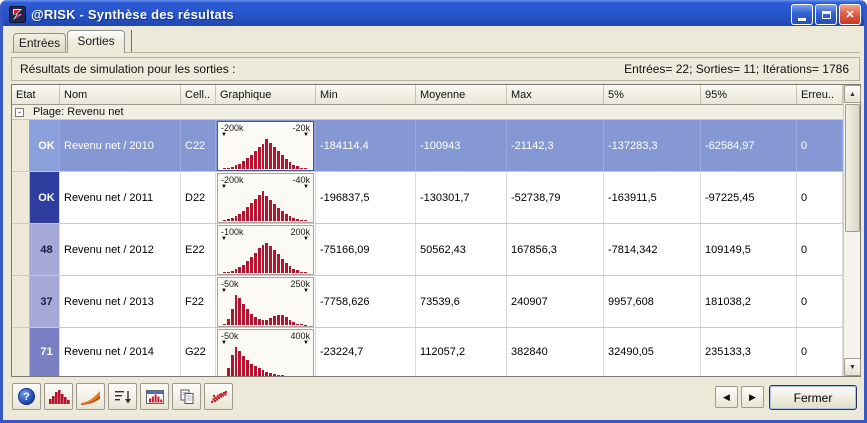 The height and width of the screenshot is (423, 867). Describe the element at coordinates (555, 95) in the screenshot. I see `column-header-max: Max` at that location.